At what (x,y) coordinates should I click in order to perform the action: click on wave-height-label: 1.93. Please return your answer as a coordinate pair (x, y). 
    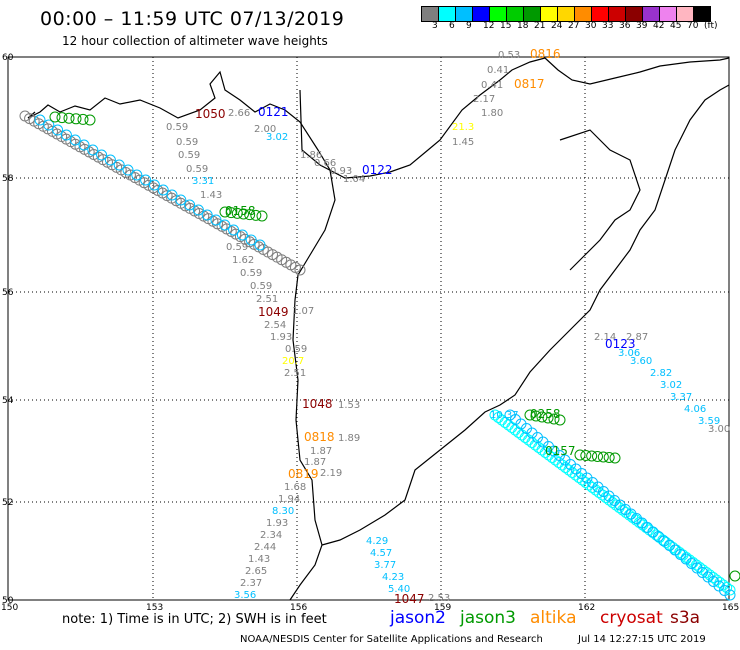
    Looking at the image, I should click on (281, 337).